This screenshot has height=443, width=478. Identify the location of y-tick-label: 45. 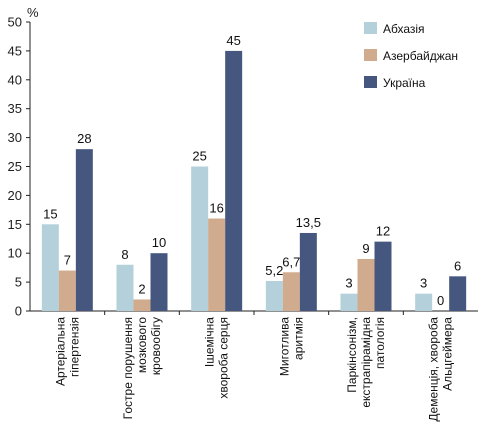
(15, 50).